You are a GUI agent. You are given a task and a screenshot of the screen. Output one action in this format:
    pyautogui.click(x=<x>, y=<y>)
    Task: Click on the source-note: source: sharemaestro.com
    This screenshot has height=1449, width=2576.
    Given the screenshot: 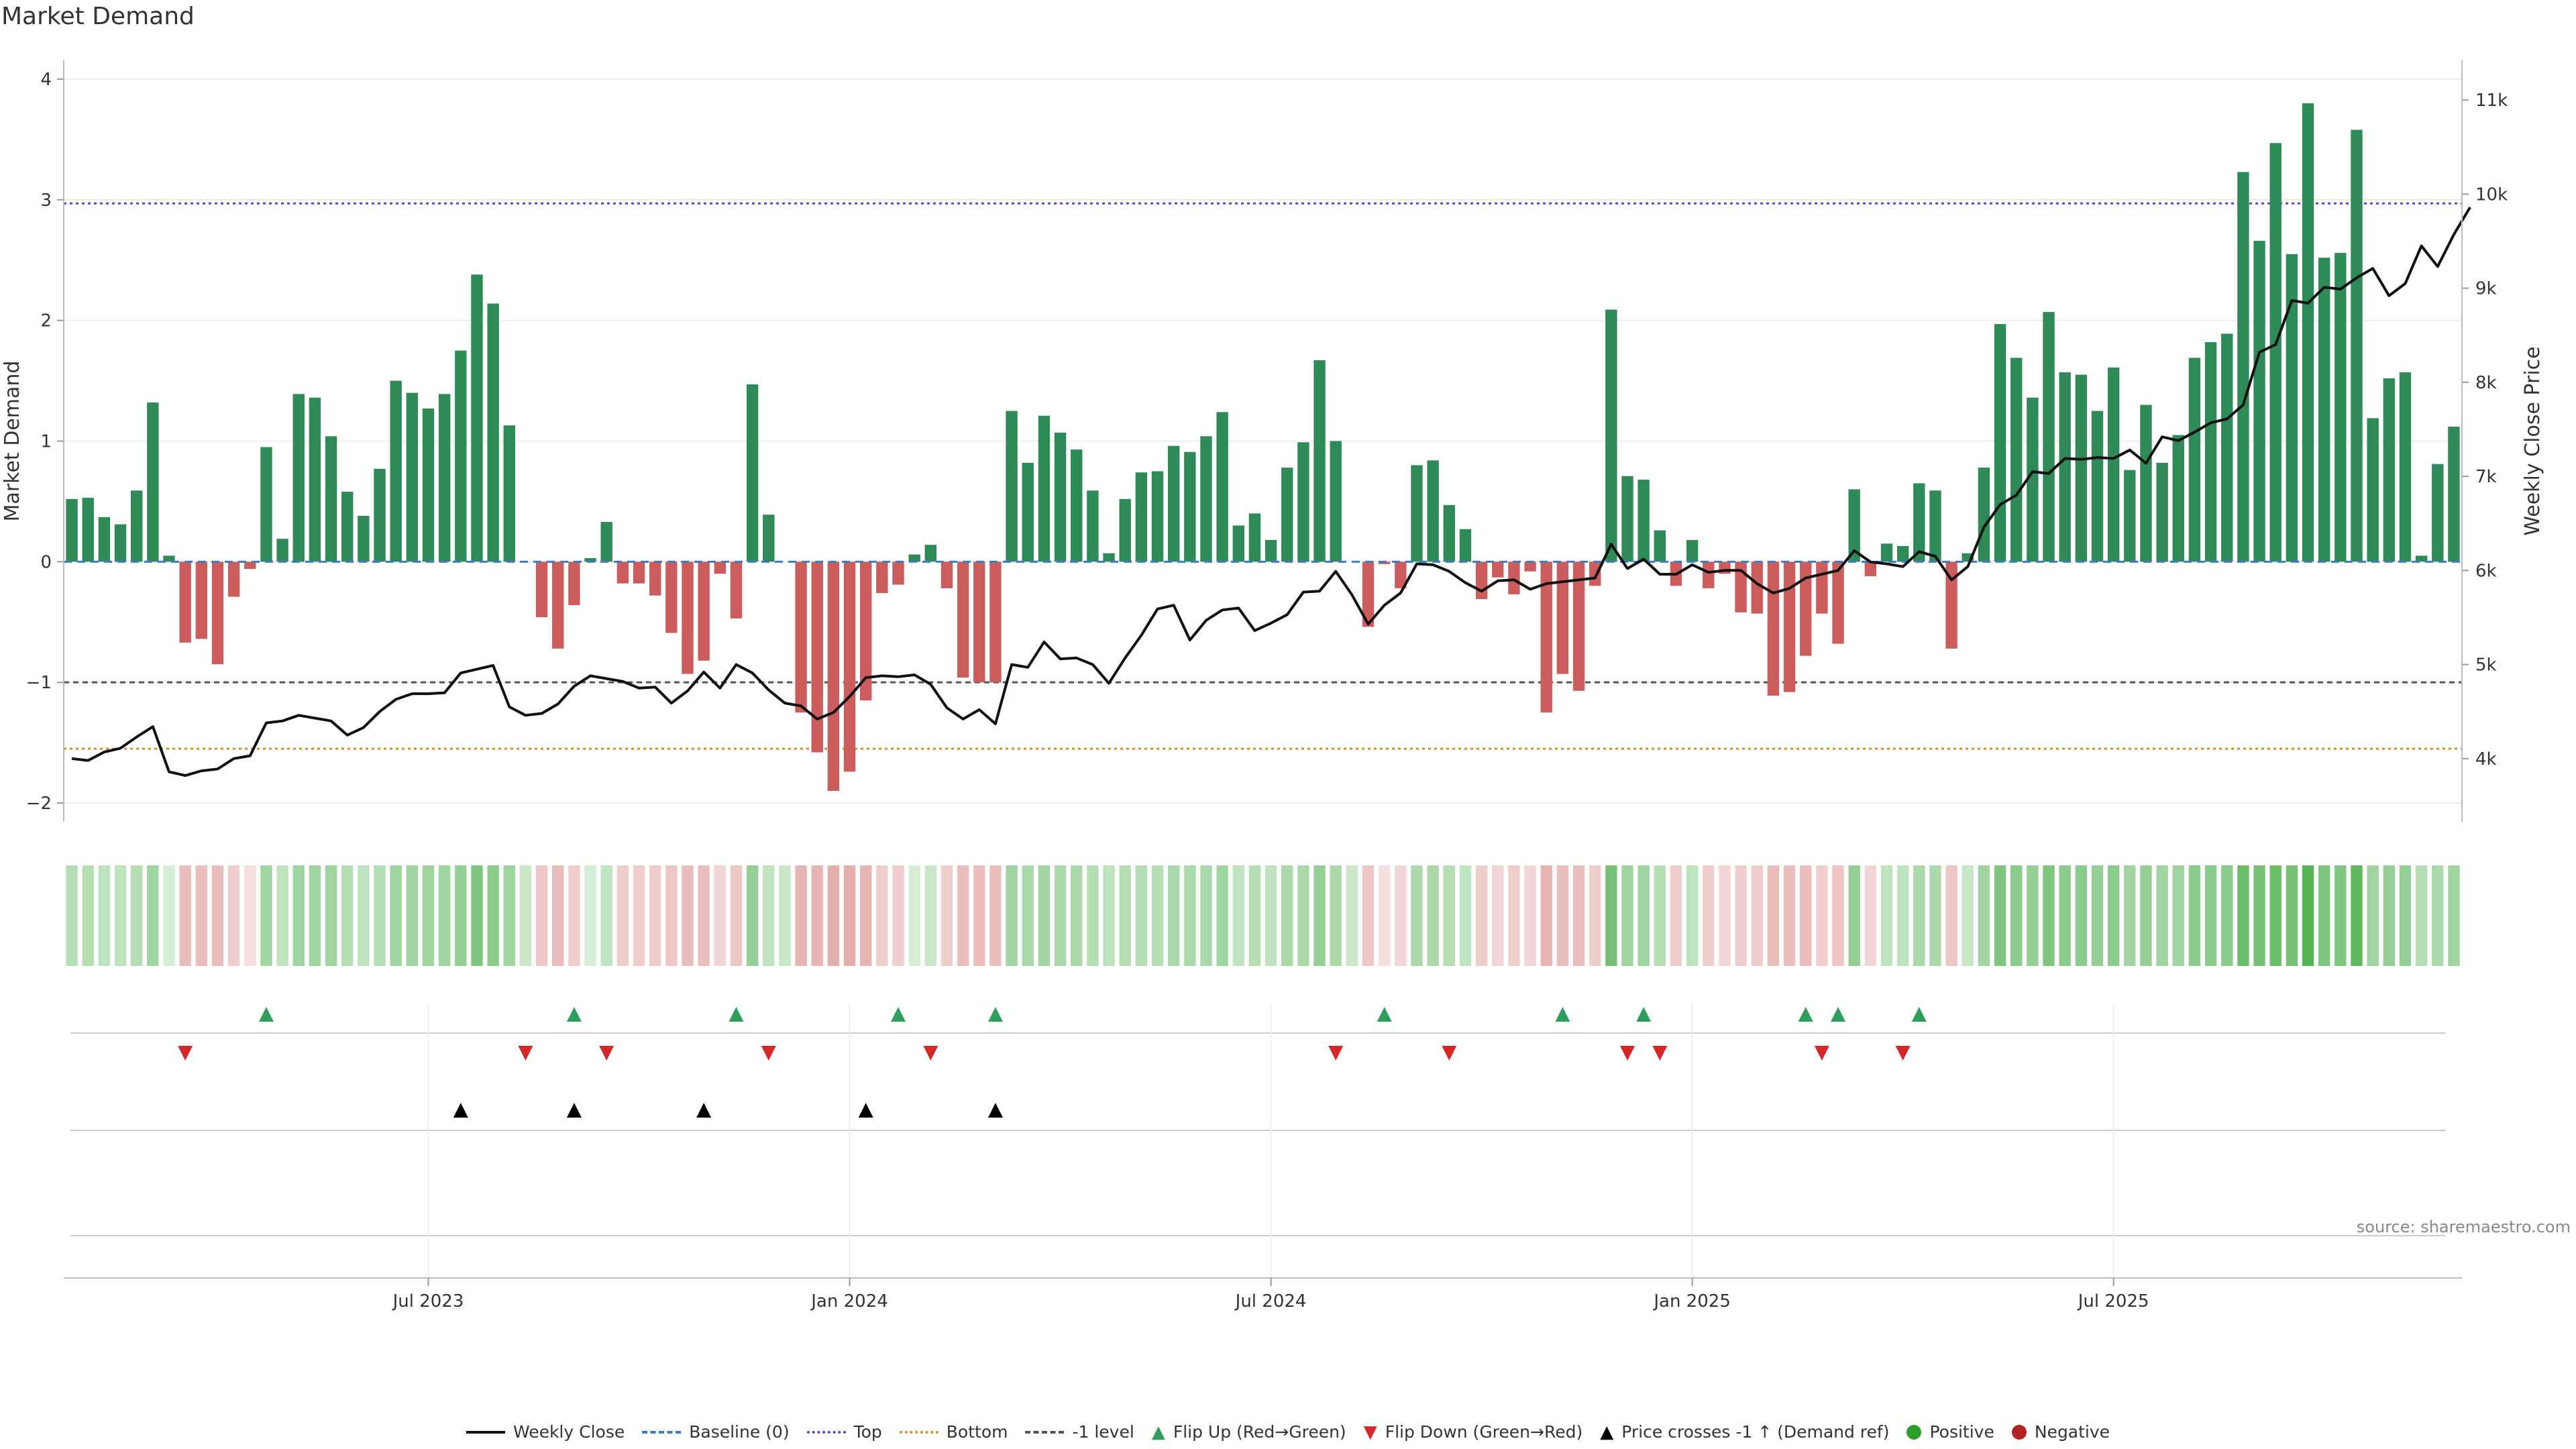 What is the action you would take?
    pyautogui.click(x=2463, y=1227)
    